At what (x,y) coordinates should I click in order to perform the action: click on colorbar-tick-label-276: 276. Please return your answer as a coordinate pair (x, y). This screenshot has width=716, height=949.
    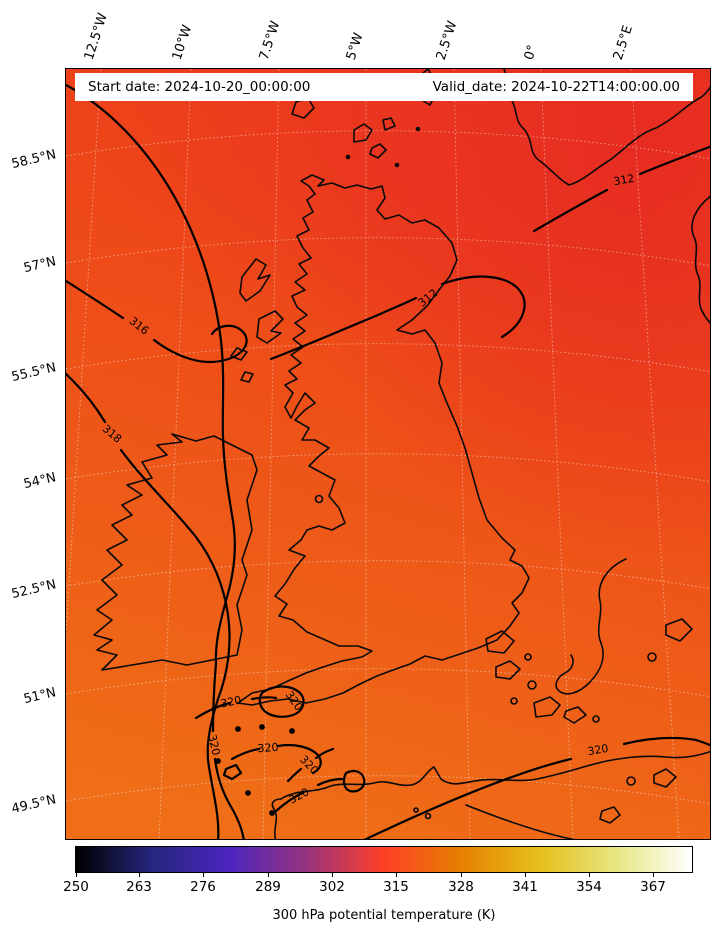
    Looking at the image, I should click on (203, 887).